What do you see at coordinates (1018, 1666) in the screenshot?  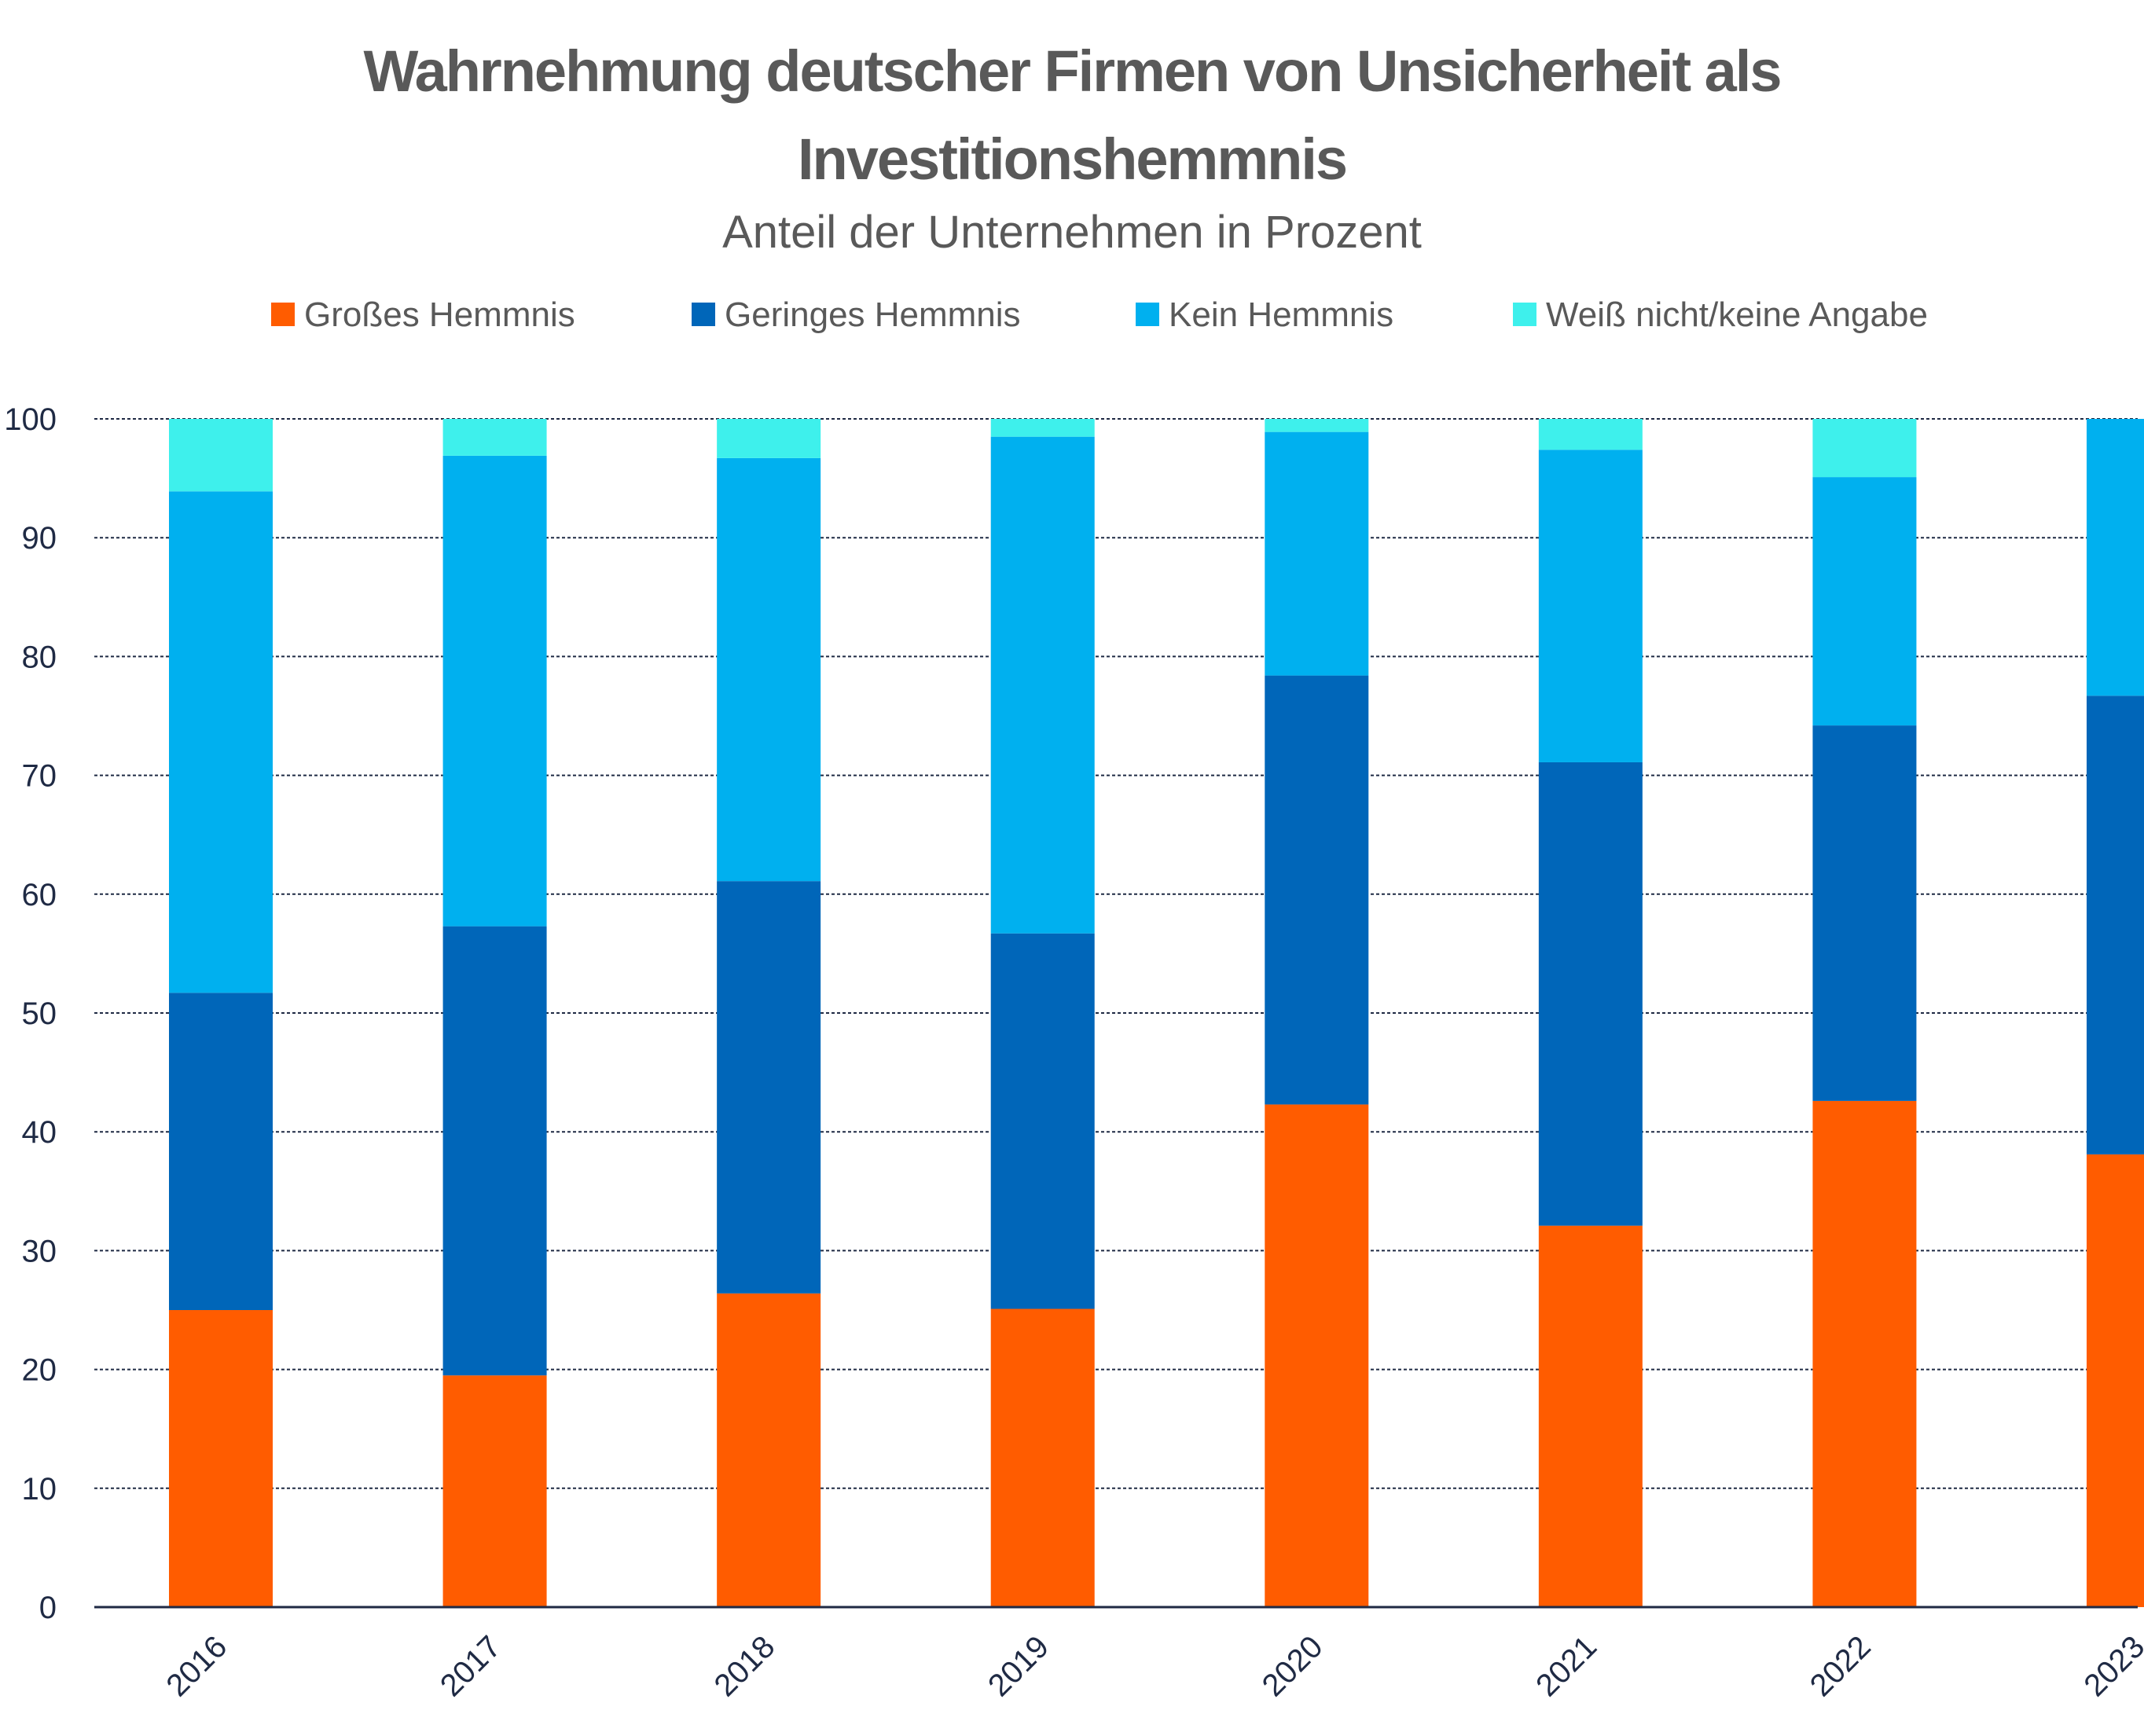 I see `x-tick-label: 2019` at bounding box center [1018, 1666].